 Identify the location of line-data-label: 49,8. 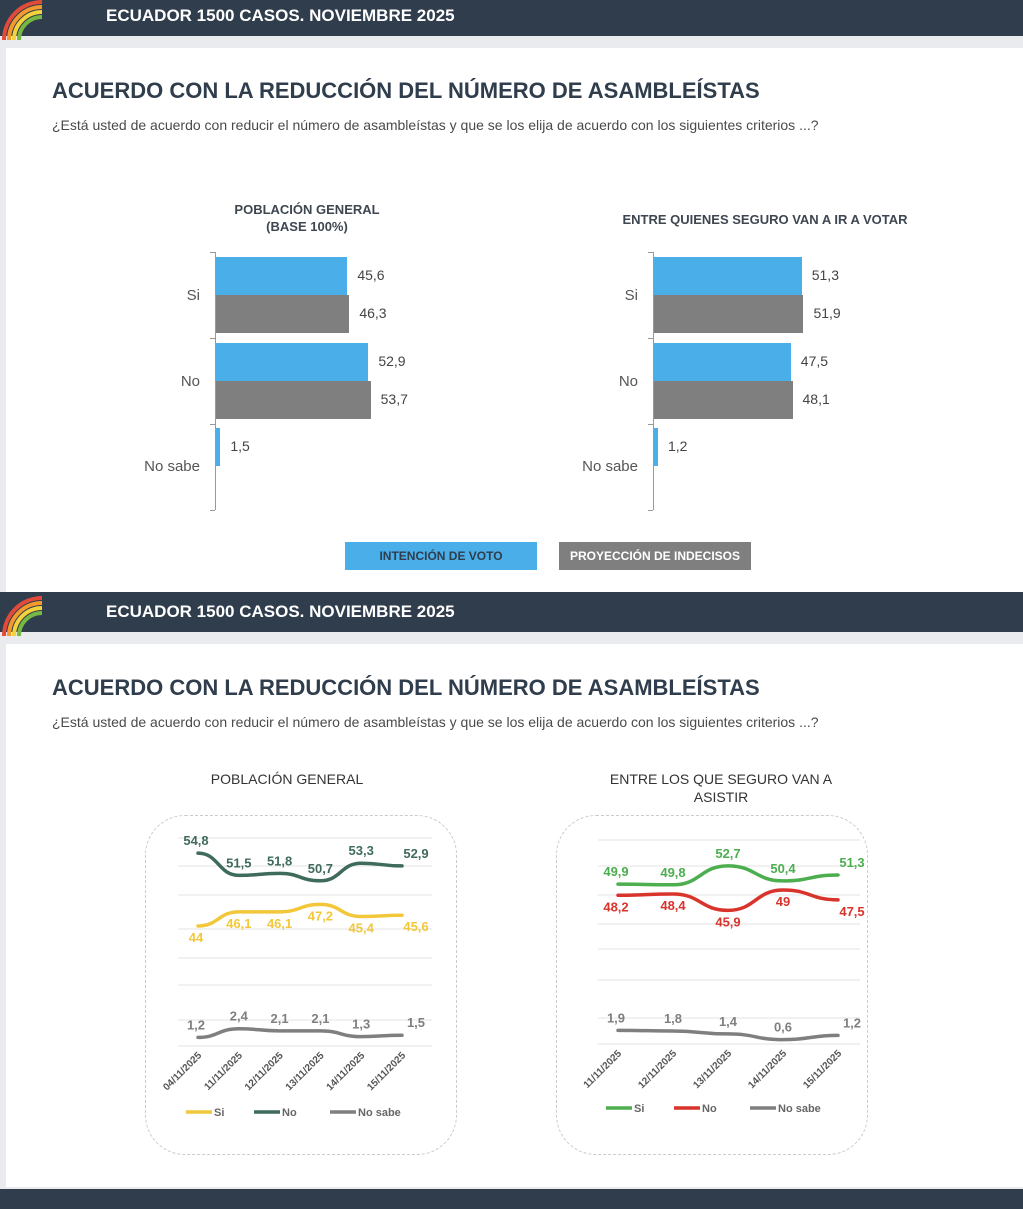
(672, 872).